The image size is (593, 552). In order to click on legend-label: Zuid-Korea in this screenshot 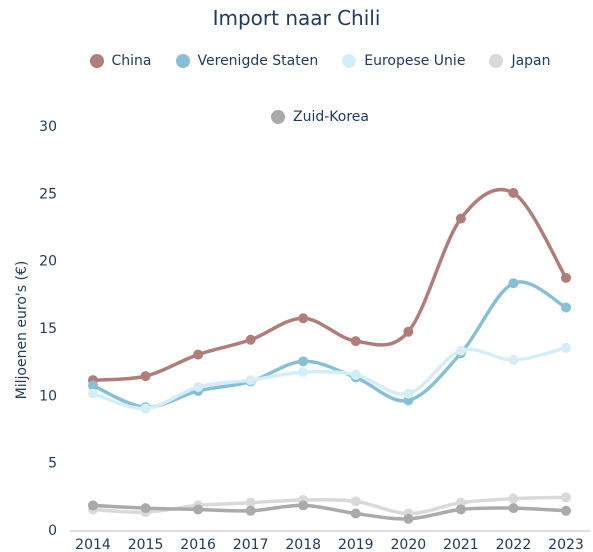, I will do `click(331, 117)`.